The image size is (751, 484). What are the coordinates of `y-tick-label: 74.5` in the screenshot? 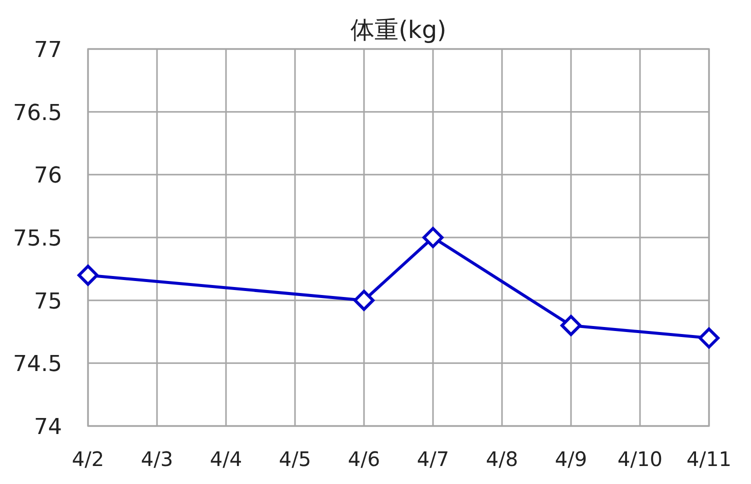 It's located at (37, 365).